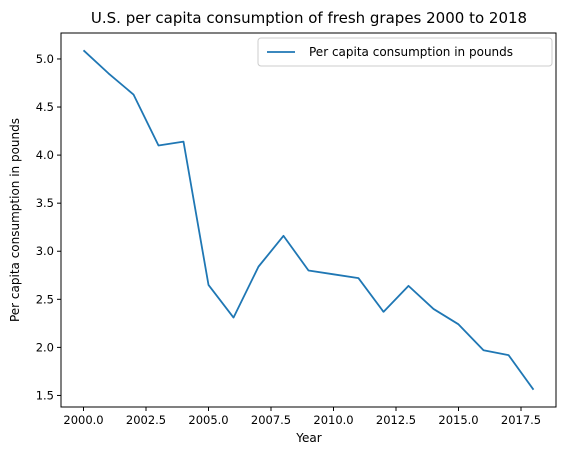 The height and width of the screenshot is (455, 567). What do you see at coordinates (396, 420) in the screenshot?
I see `x-tick-label: 2012.5` at bounding box center [396, 420].